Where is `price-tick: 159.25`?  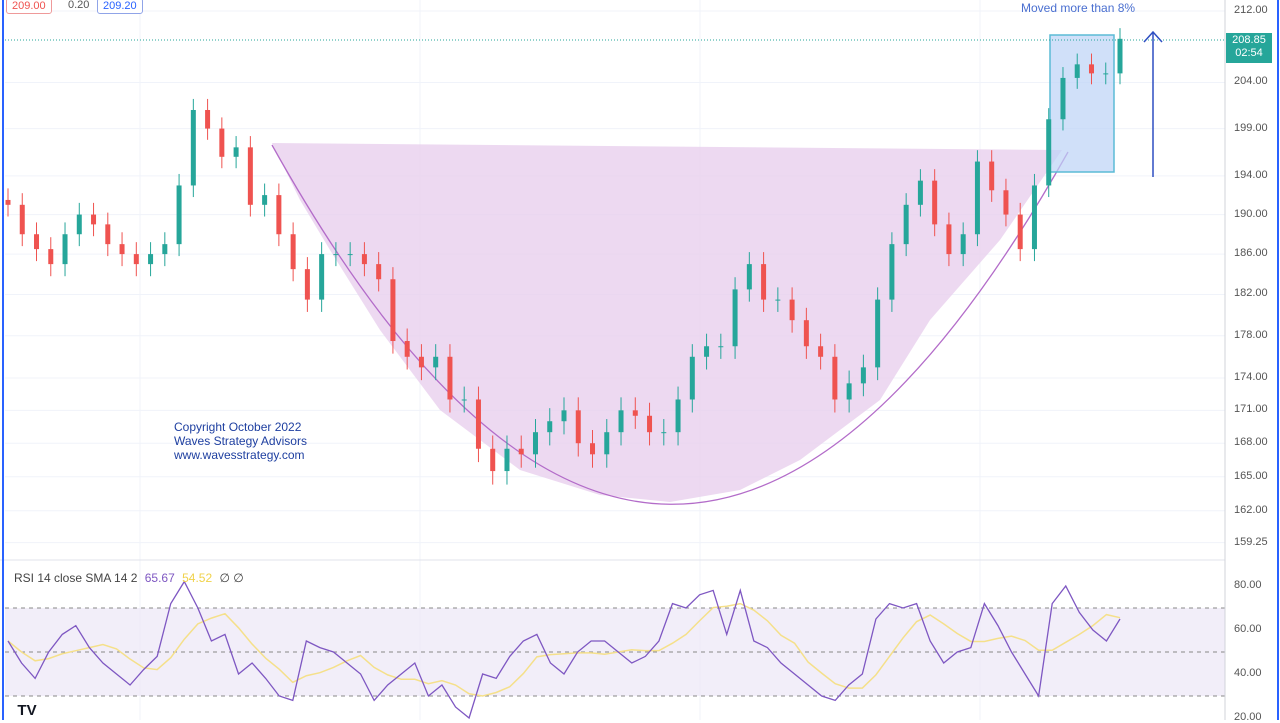 price-tick: 159.25 is located at coordinates (1251, 541).